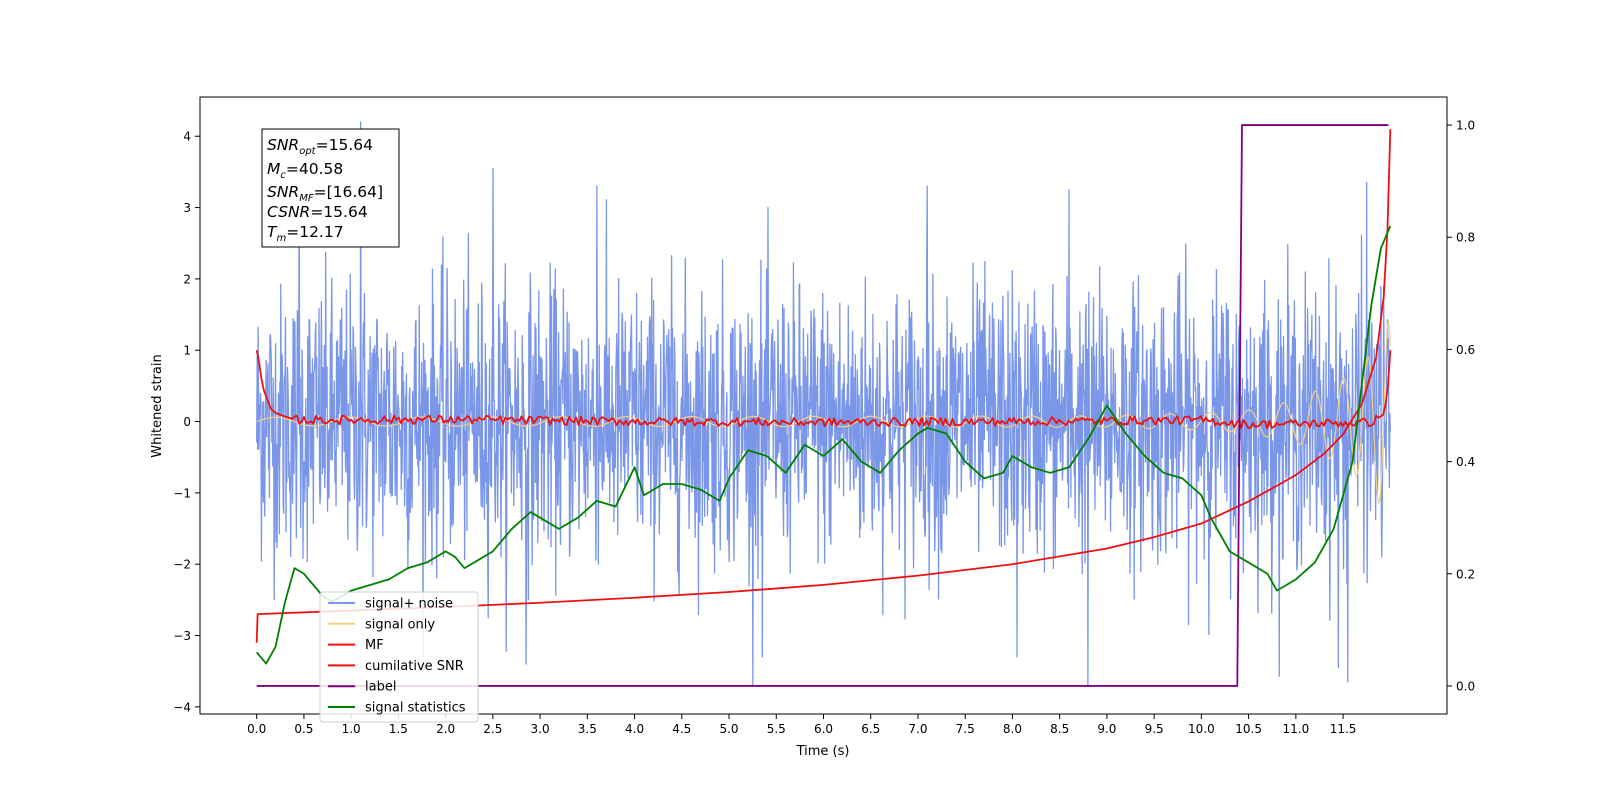 The image size is (1600, 800). Describe the element at coordinates (374, 645) in the screenshot. I see `legend-label-mf: MF` at that location.